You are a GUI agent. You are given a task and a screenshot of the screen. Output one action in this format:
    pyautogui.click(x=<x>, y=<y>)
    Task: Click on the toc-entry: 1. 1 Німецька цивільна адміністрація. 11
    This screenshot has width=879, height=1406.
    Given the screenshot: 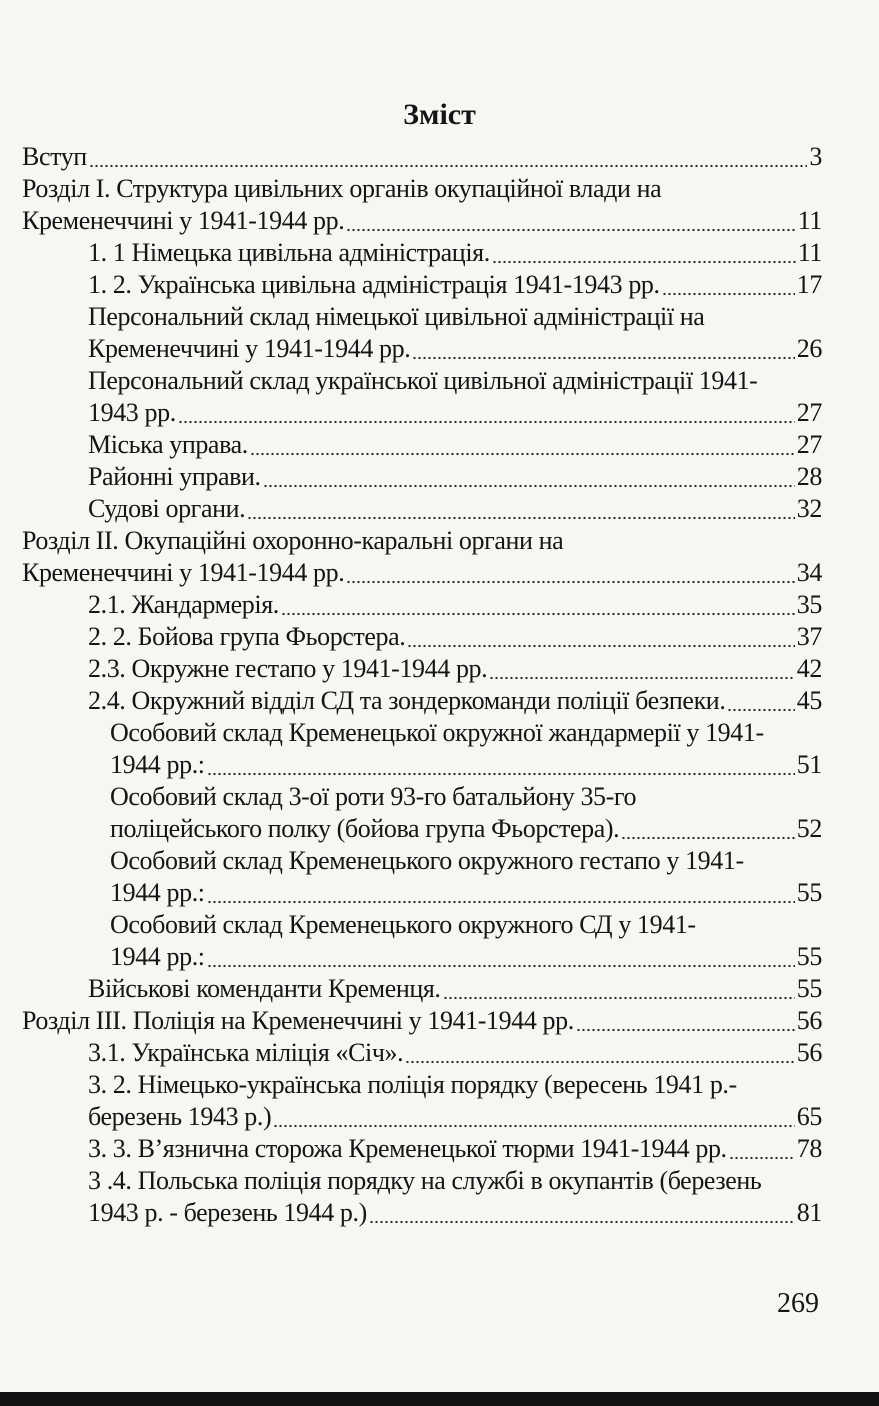 What is the action you would take?
    pyautogui.click(x=422, y=253)
    